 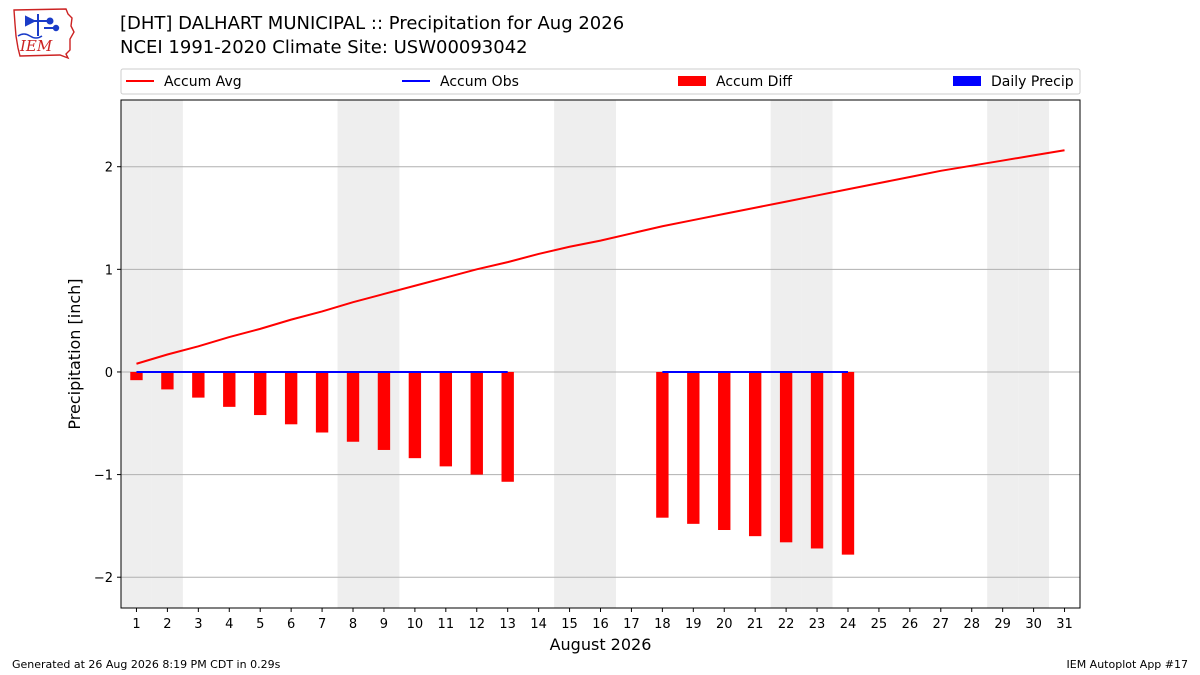 What do you see at coordinates (971, 624) in the screenshot?
I see `x-tick-label-28: 28` at bounding box center [971, 624].